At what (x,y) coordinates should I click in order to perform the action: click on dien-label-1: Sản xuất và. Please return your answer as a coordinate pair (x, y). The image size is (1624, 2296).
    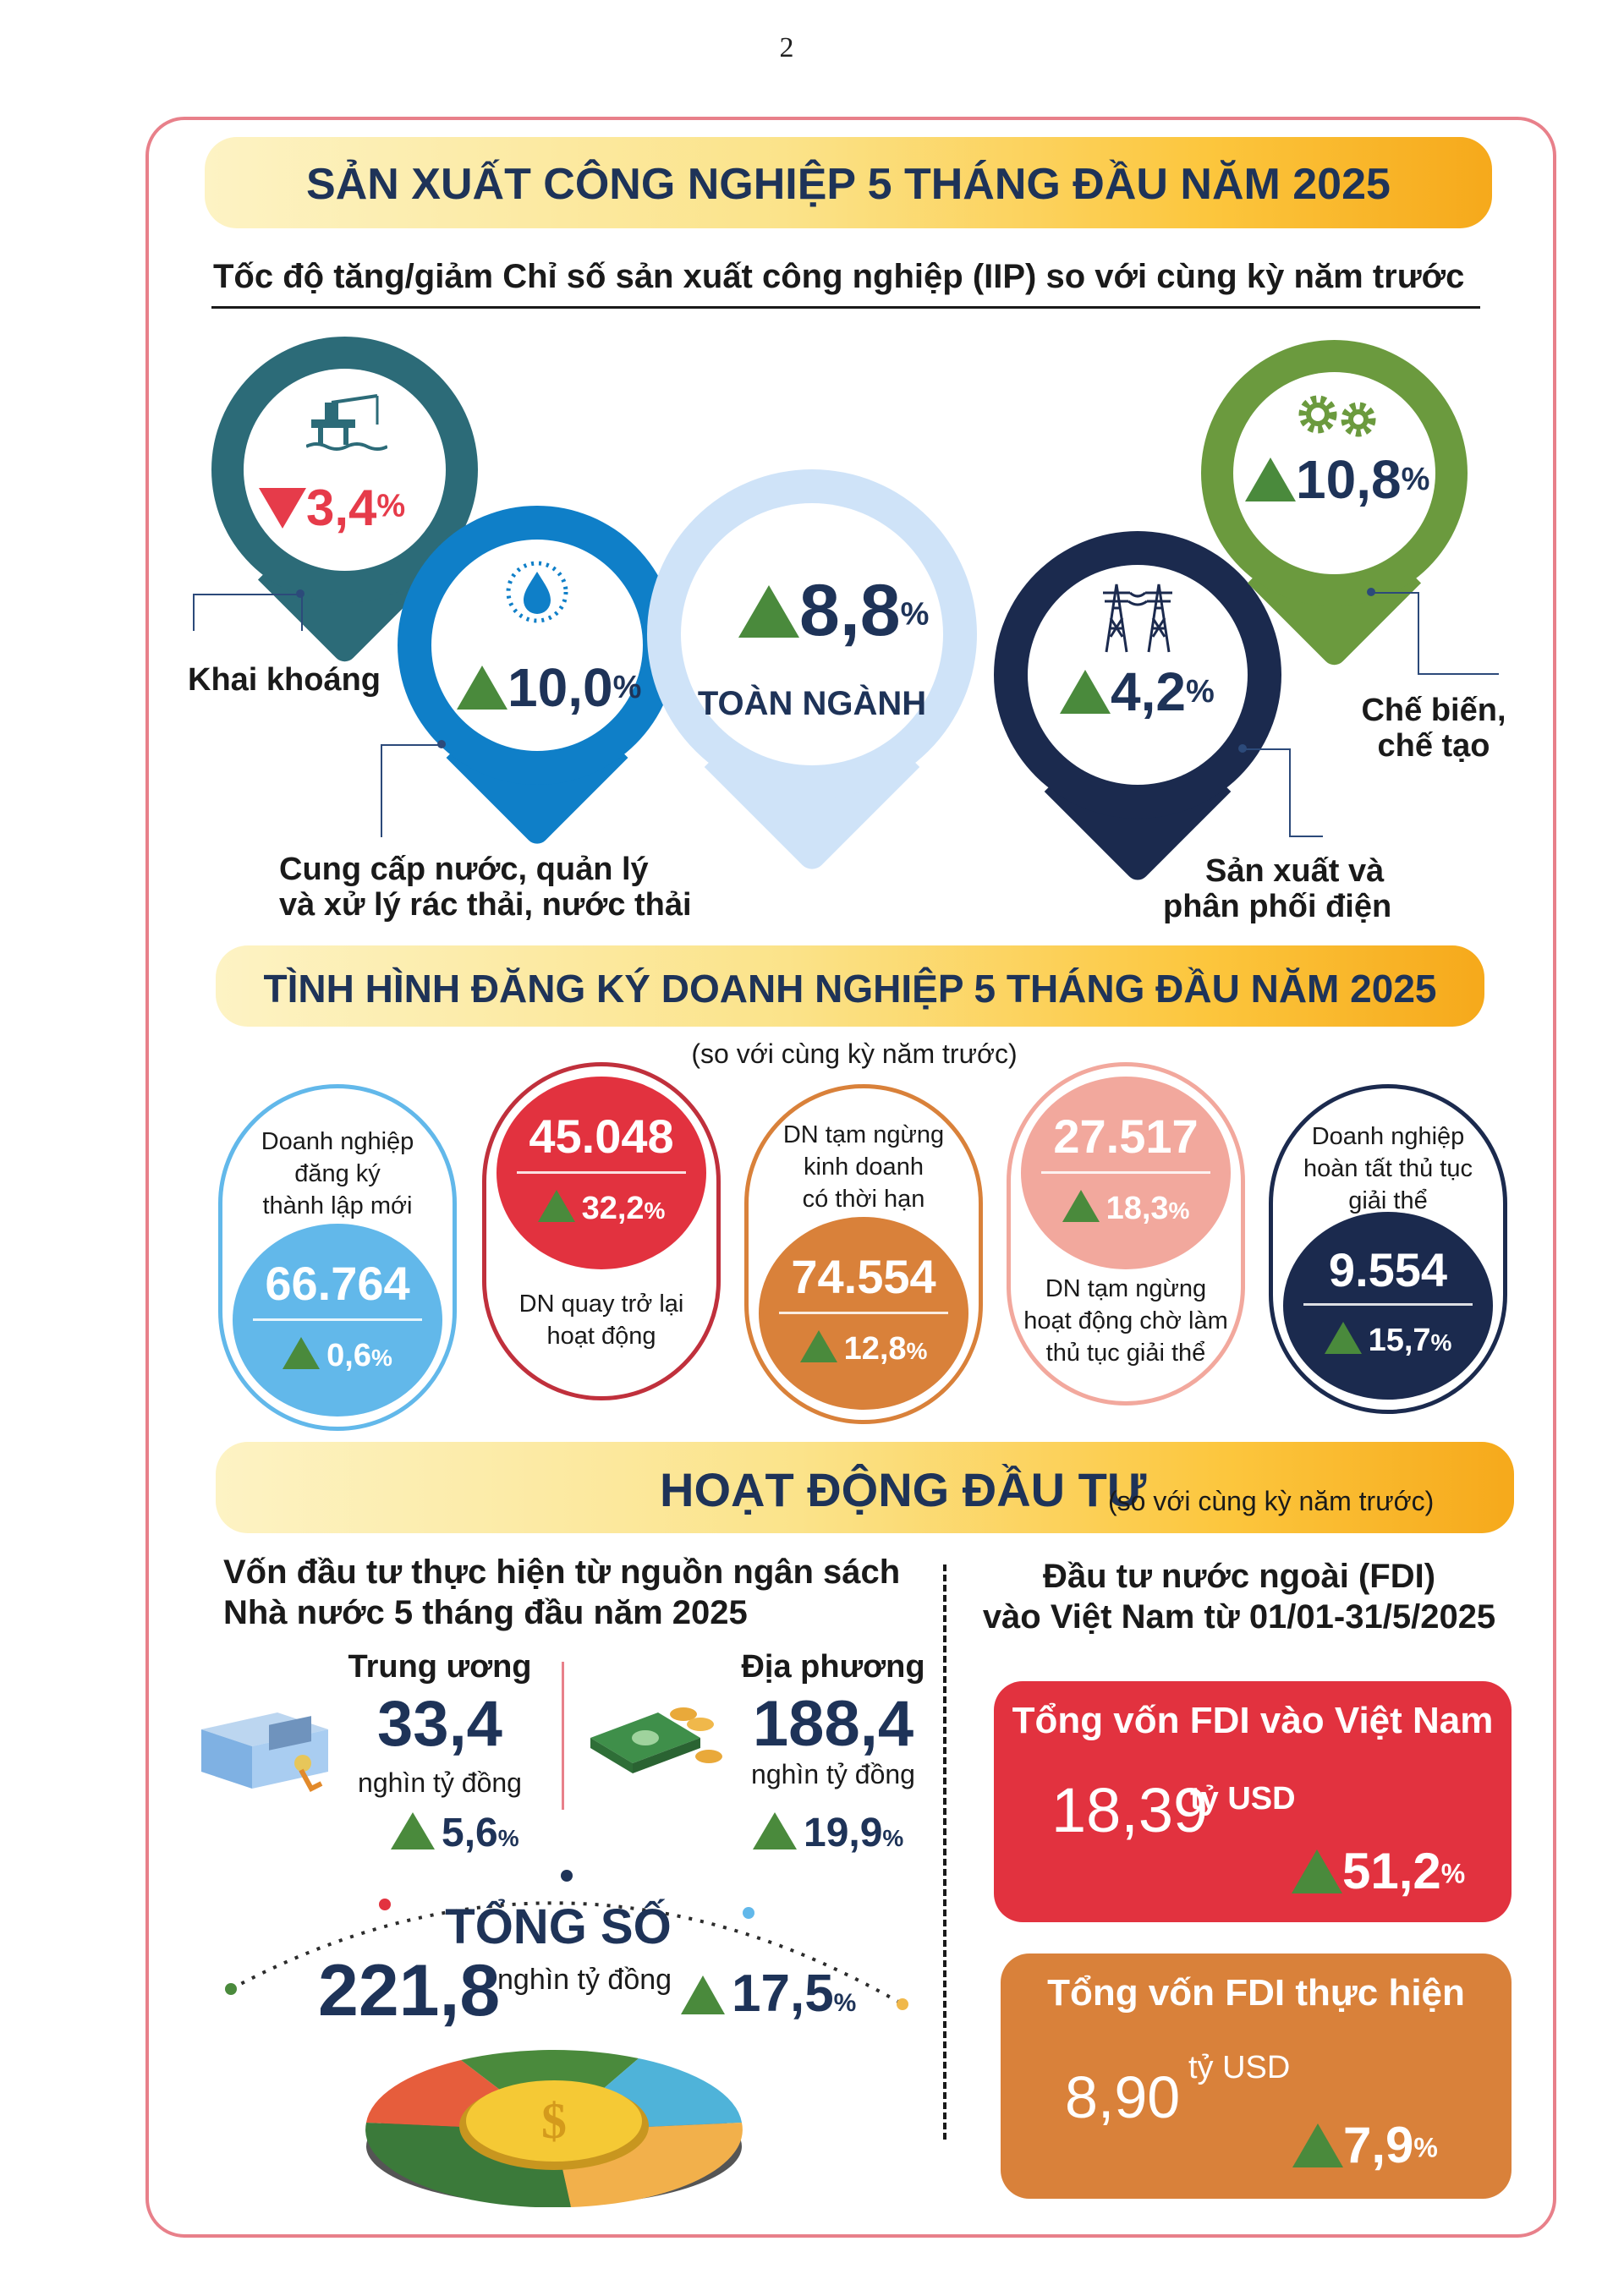
    Looking at the image, I should click on (1295, 871).